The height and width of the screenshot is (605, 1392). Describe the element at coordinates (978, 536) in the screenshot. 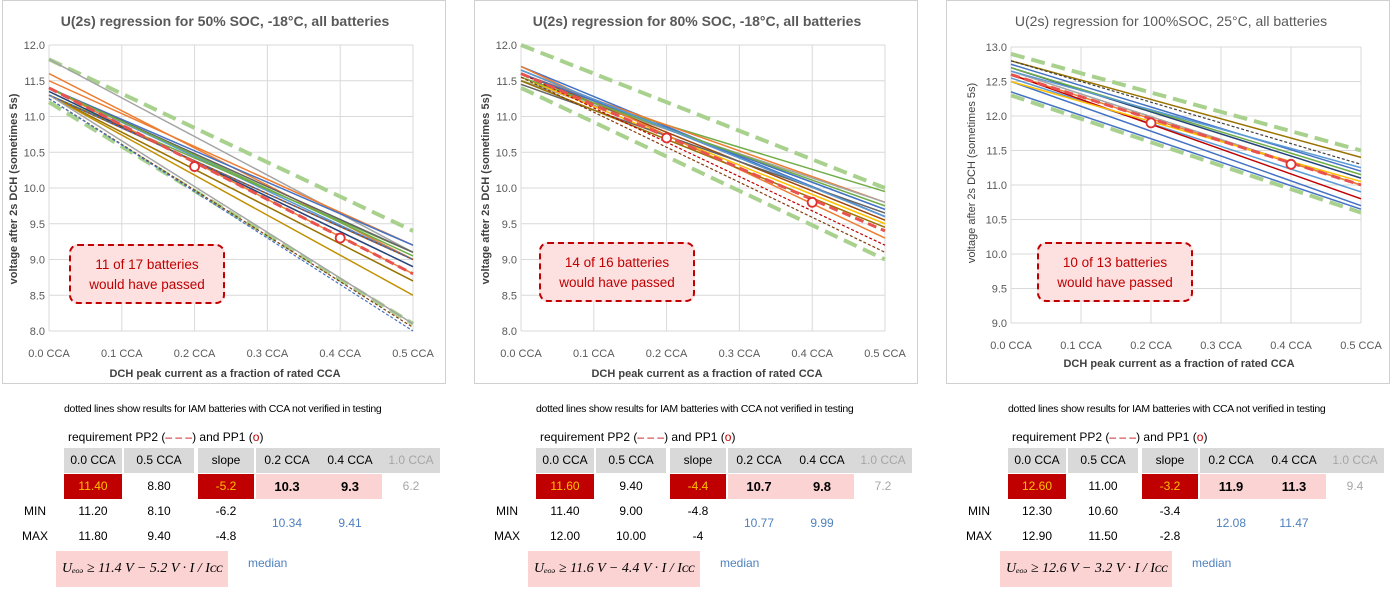

I see `max-label: MAX` at that location.